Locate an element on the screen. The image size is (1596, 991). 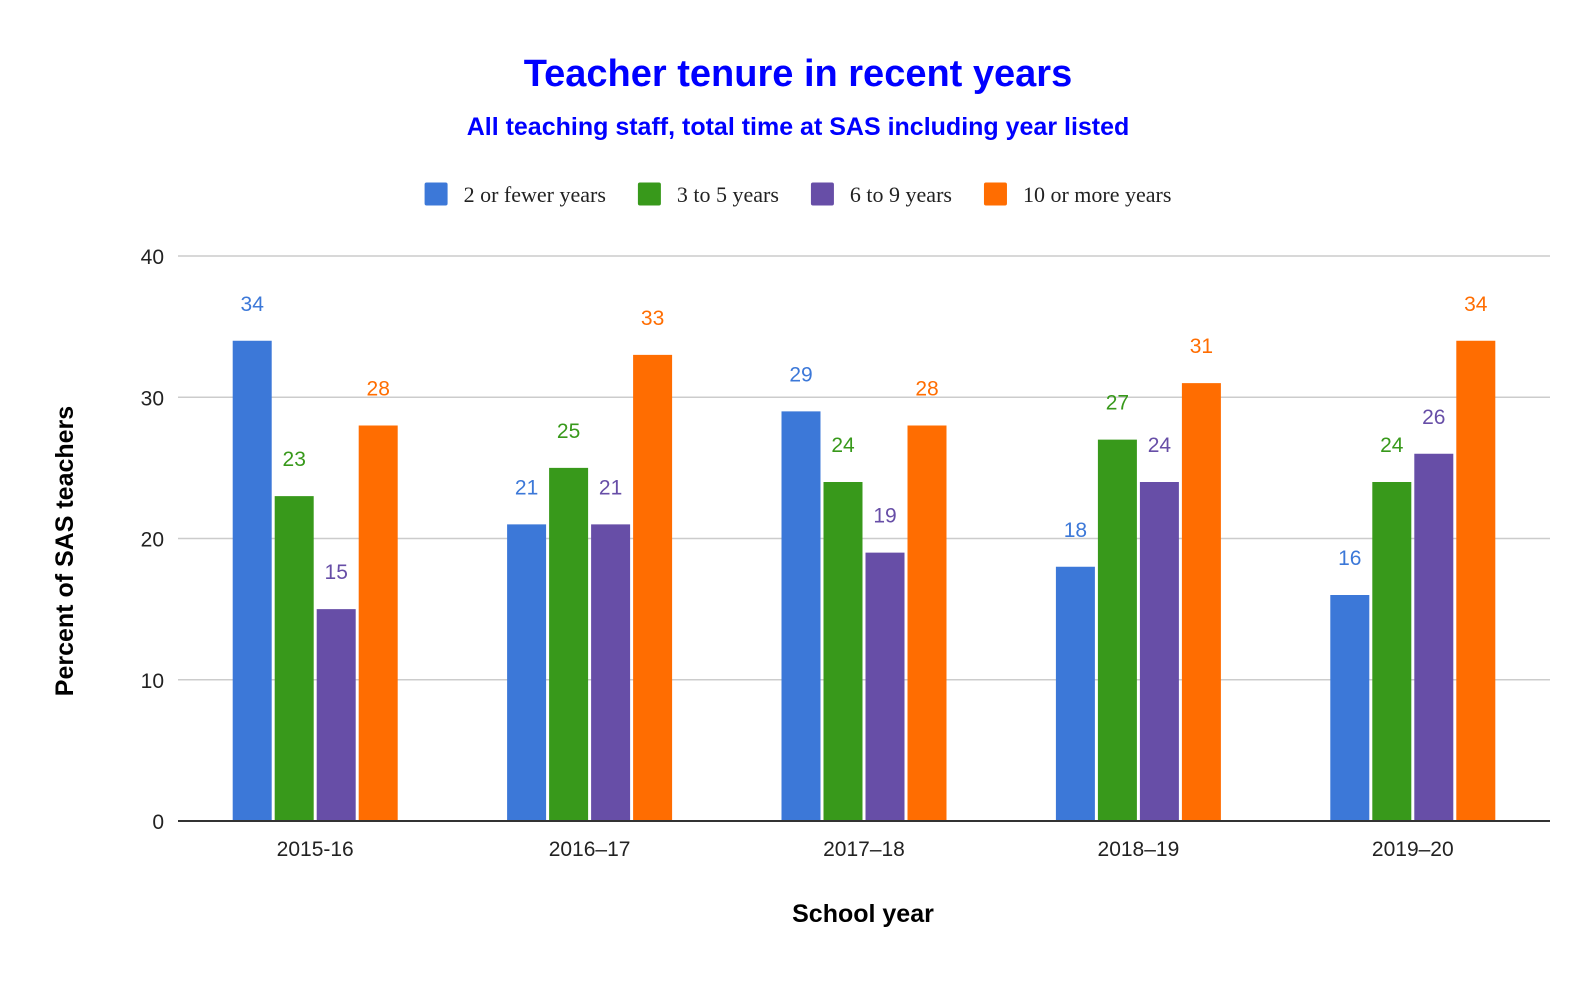
legend-item: 3 to 5 years is located at coordinates (708, 194).